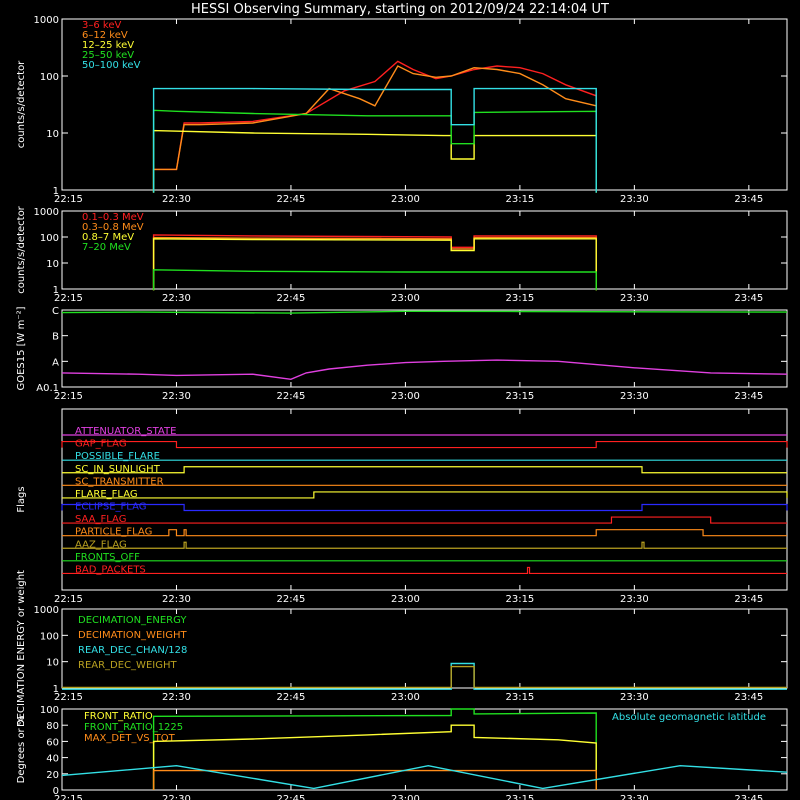 This screenshot has width=800, height=800. Describe the element at coordinates (55, 362) in the screenshot. I see `y-tick-label: A` at that location.